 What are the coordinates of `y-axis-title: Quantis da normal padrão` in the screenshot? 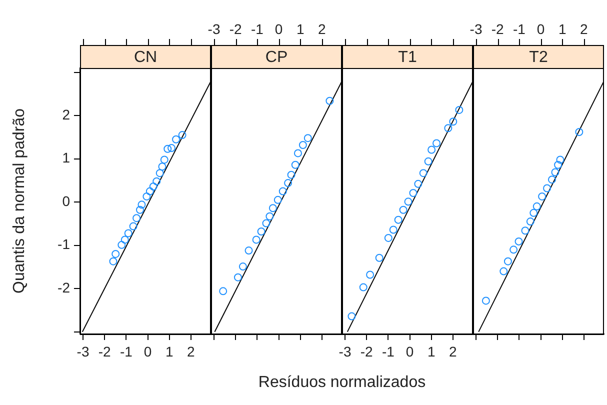 It's located at (20, 201).